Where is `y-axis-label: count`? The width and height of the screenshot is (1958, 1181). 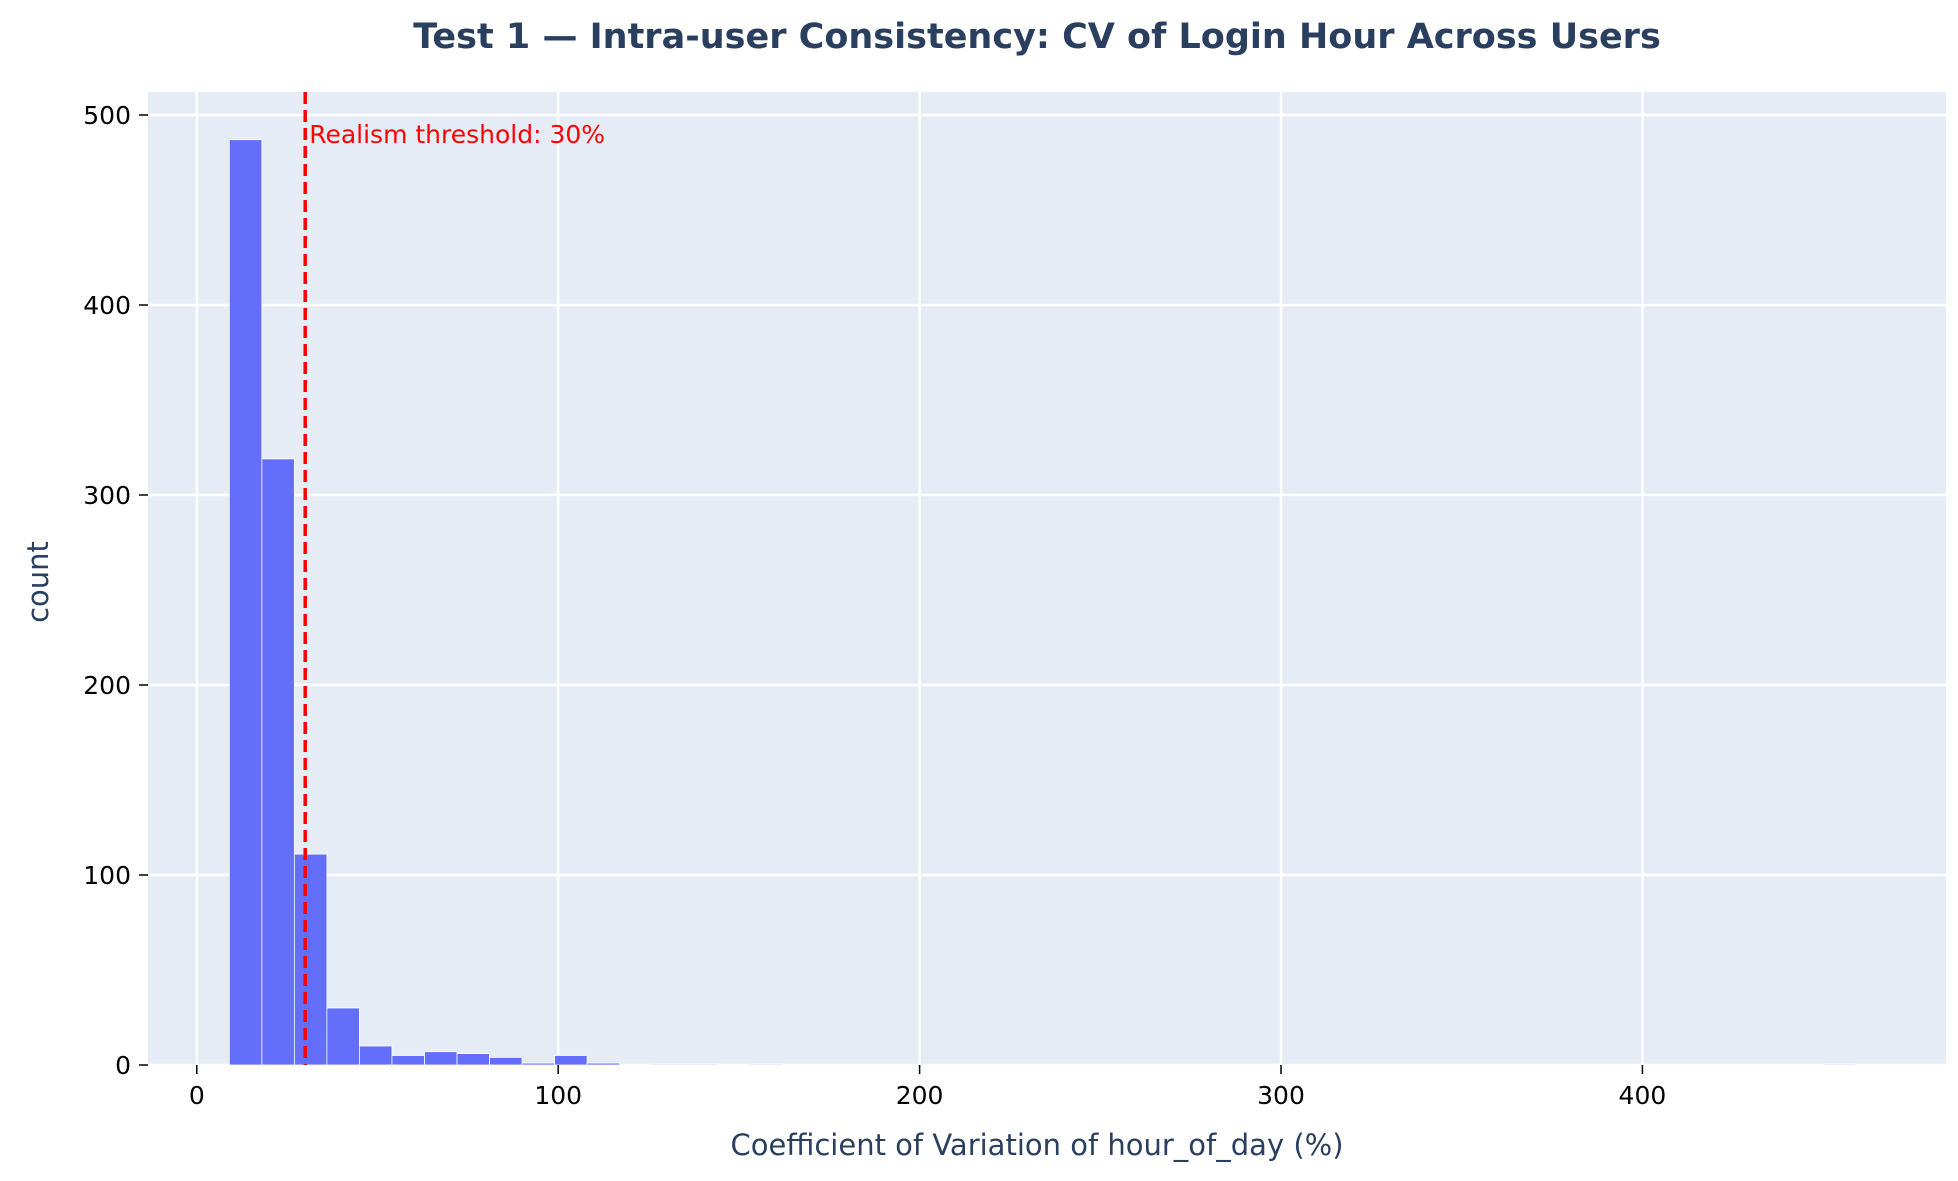 y-axis-label: count is located at coordinates (38, 582).